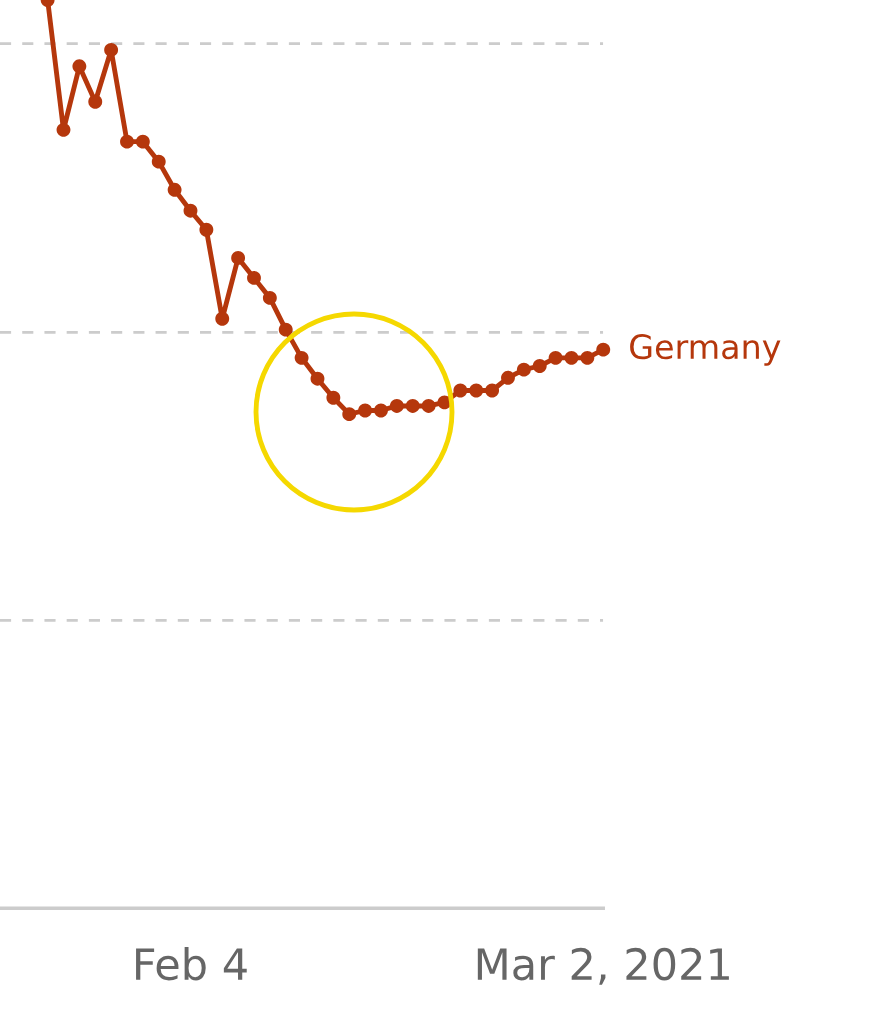  What do you see at coordinates (705, 350) in the screenshot?
I see `series-label: Germany` at bounding box center [705, 350].